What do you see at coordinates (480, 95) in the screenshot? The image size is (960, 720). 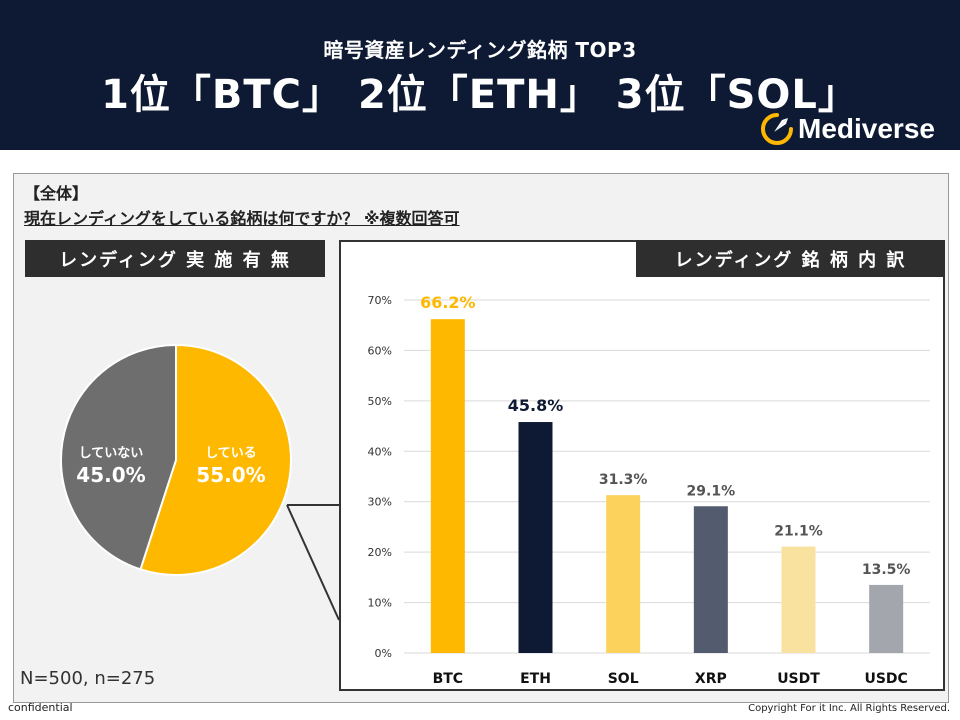 I see `header-title: 1位「BTC」 2位「ETH」 3位「SOL」` at bounding box center [480, 95].